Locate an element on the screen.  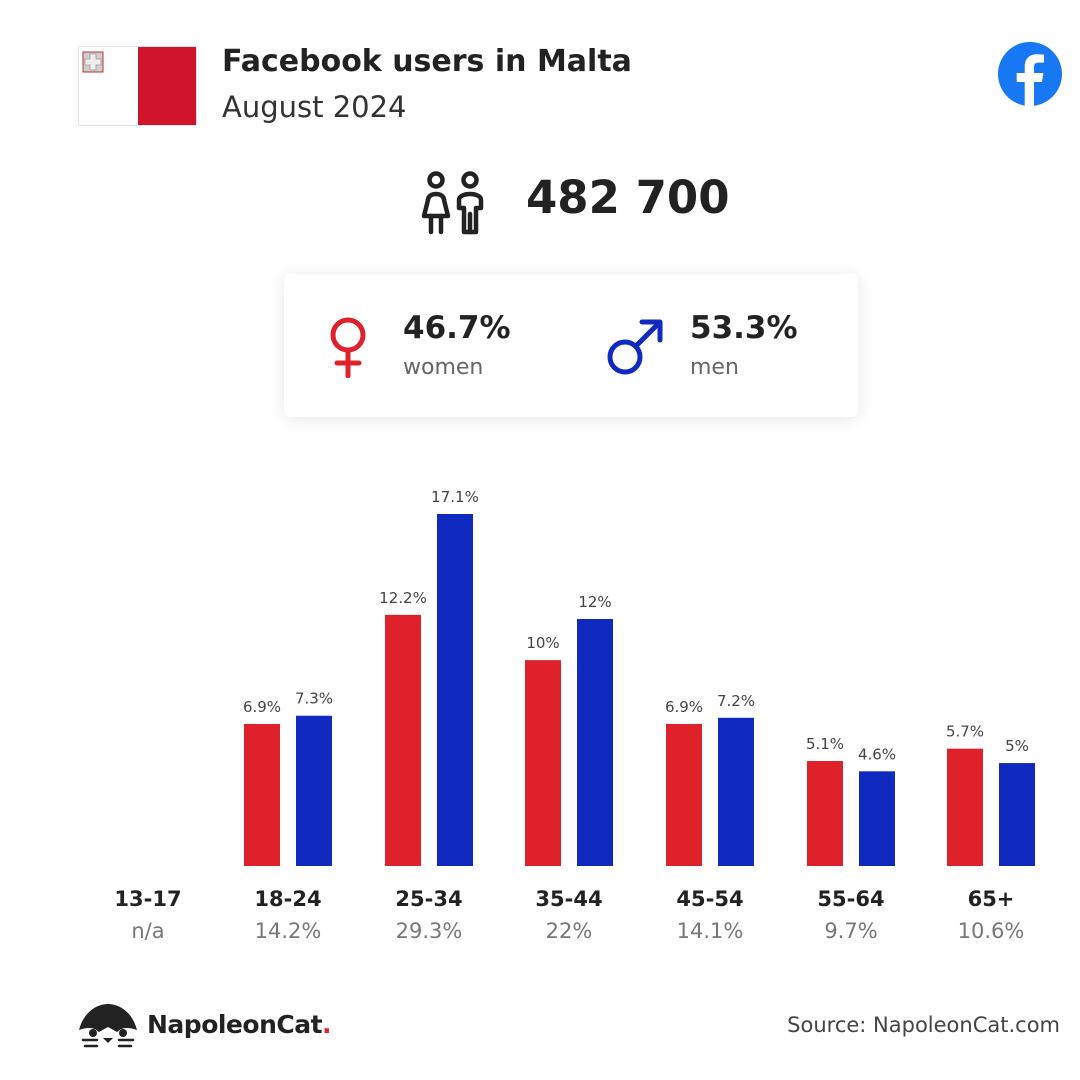
category-total-35-44: 22% is located at coordinates (569, 931).